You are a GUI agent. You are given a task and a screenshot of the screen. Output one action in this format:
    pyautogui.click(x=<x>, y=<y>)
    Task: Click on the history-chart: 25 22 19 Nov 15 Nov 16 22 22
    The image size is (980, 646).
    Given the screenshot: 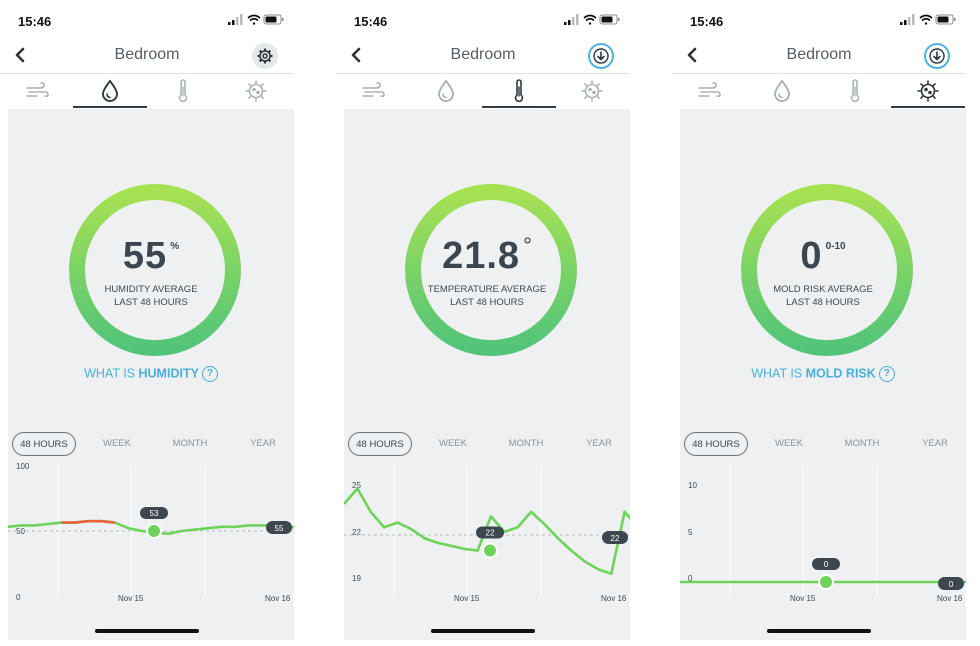 What is the action you would take?
    pyautogui.click(x=487, y=534)
    